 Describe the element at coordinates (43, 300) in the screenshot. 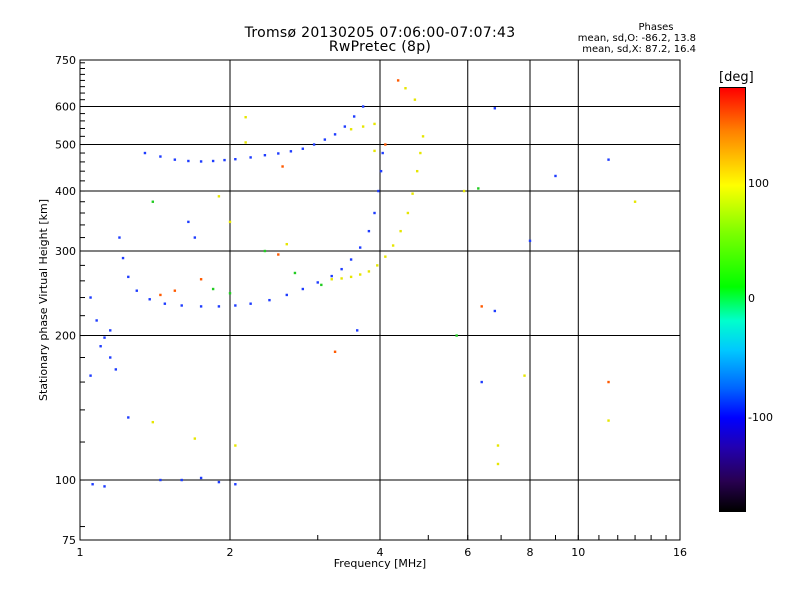

I see `y-axis-label: Stationary phase Virtual Height [km]` at that location.